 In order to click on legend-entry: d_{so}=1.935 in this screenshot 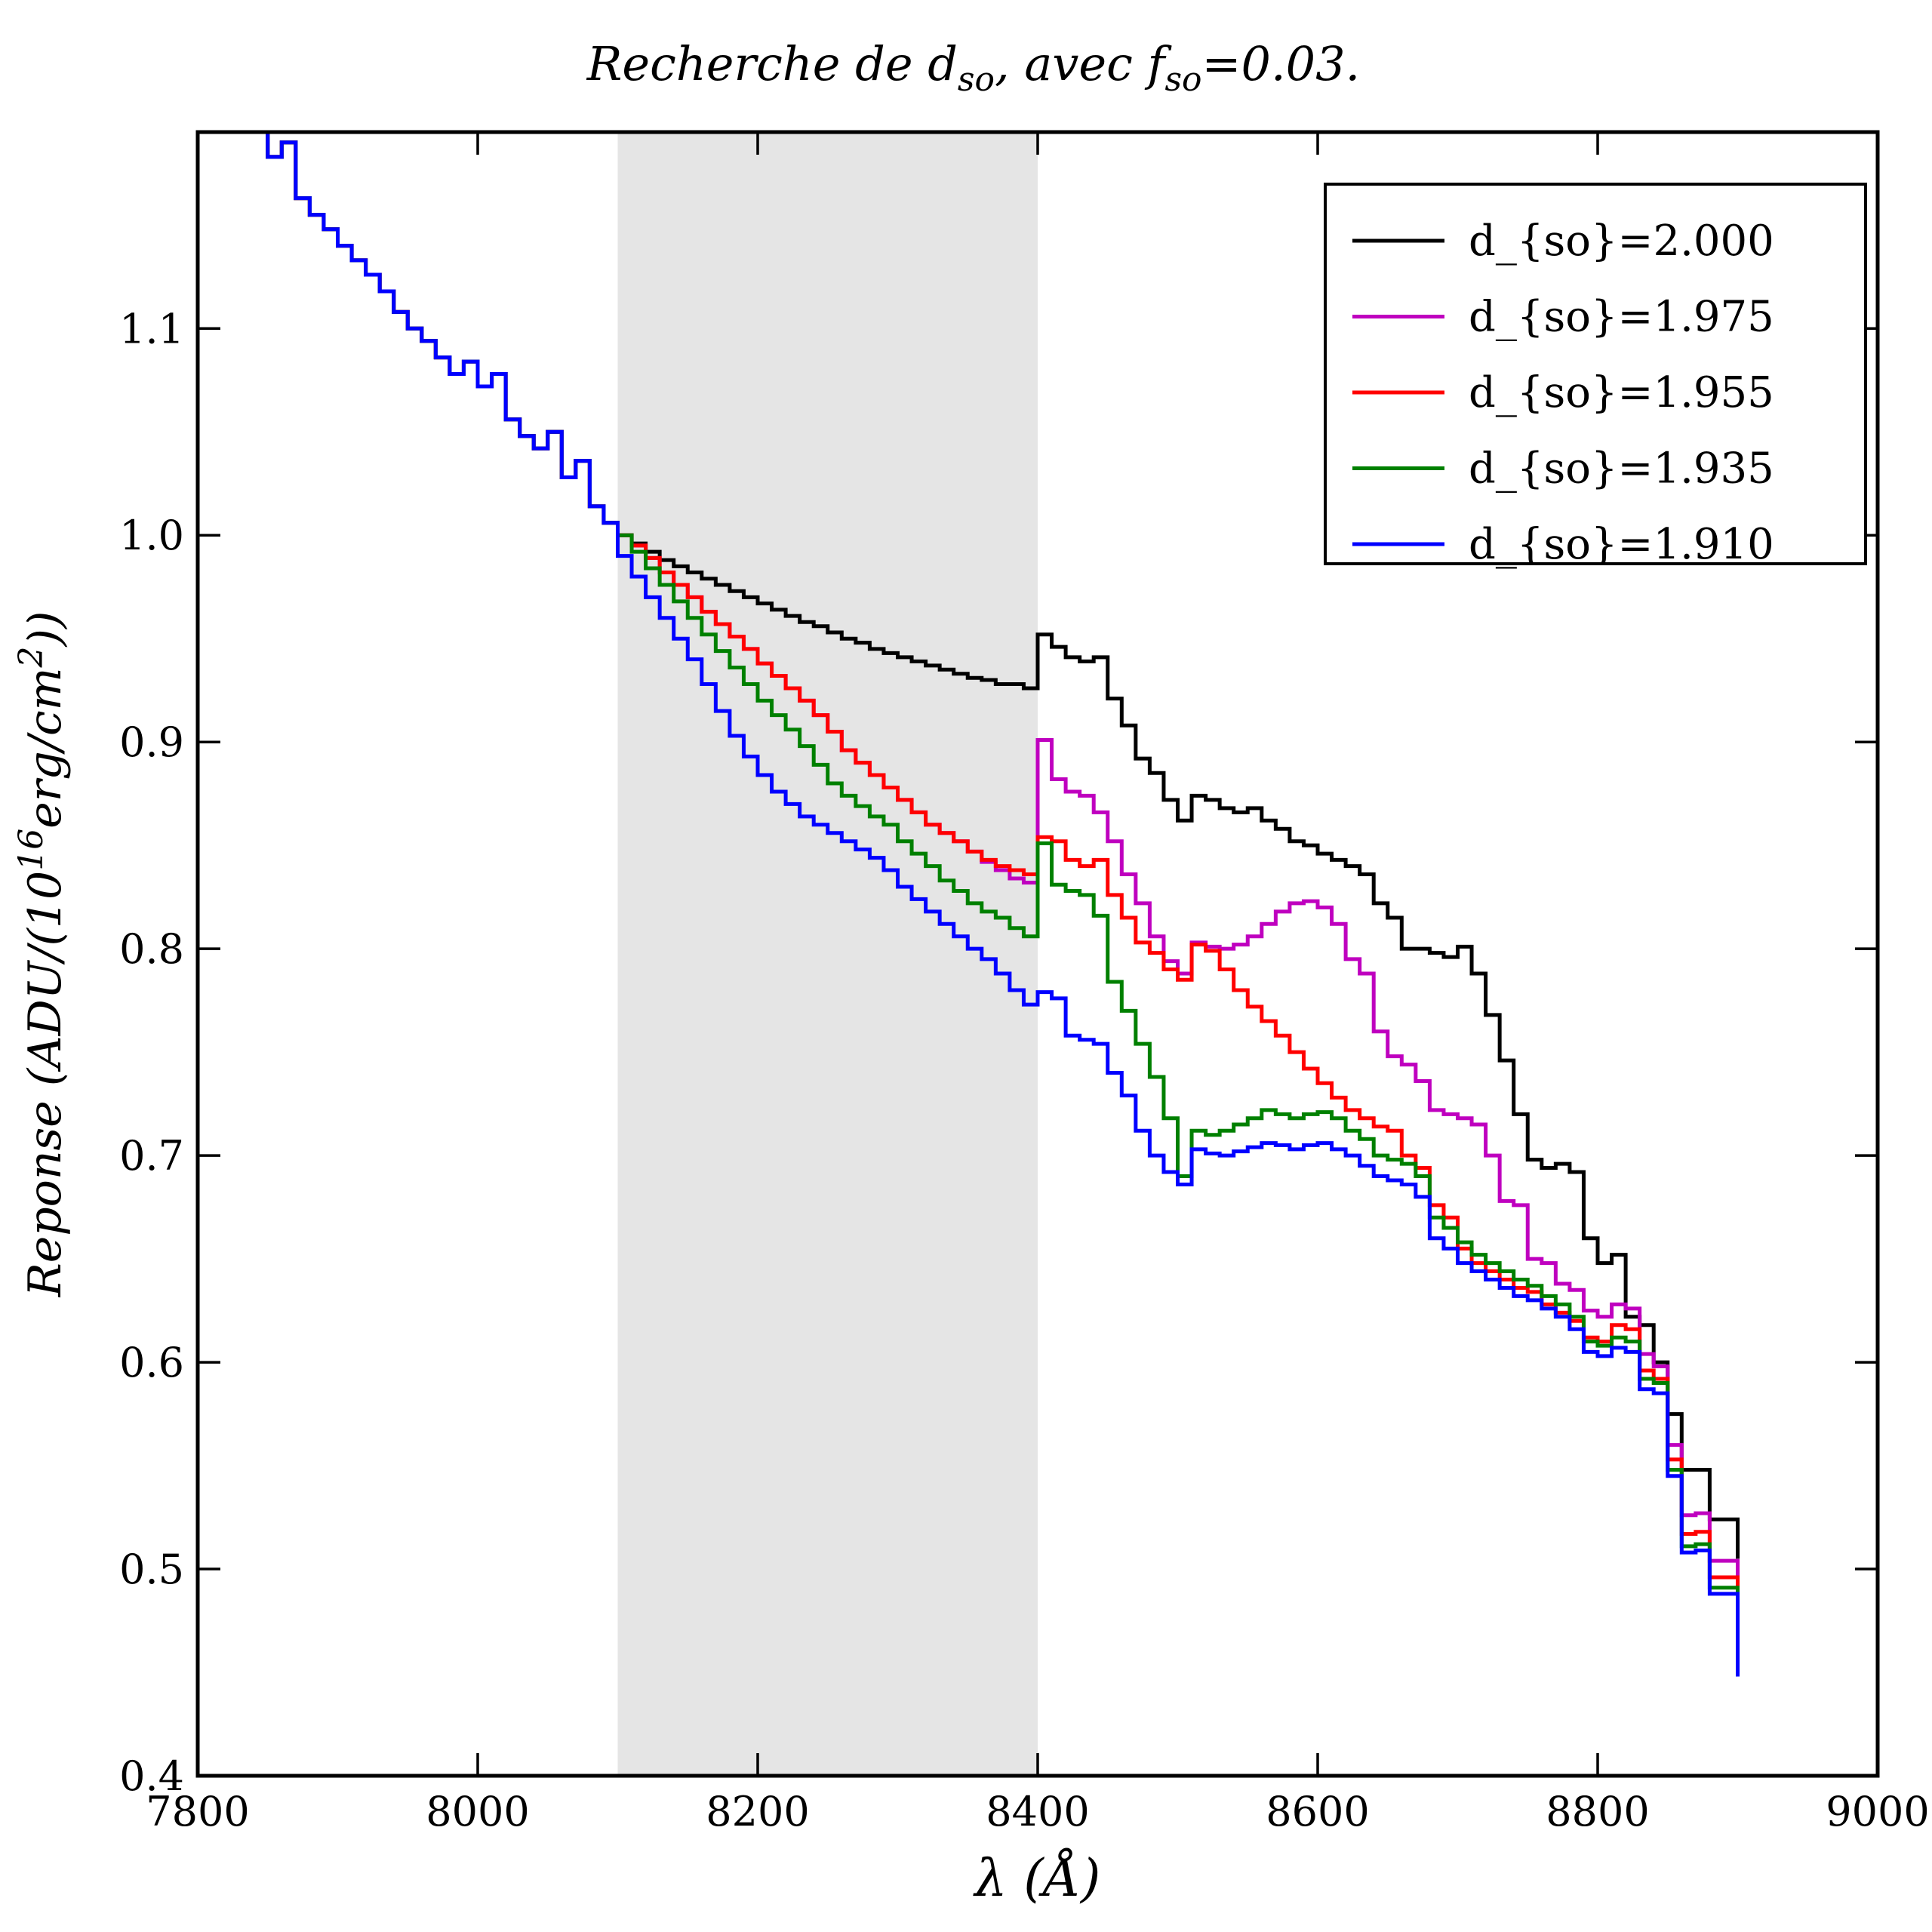, I will do `click(1563, 469)`.